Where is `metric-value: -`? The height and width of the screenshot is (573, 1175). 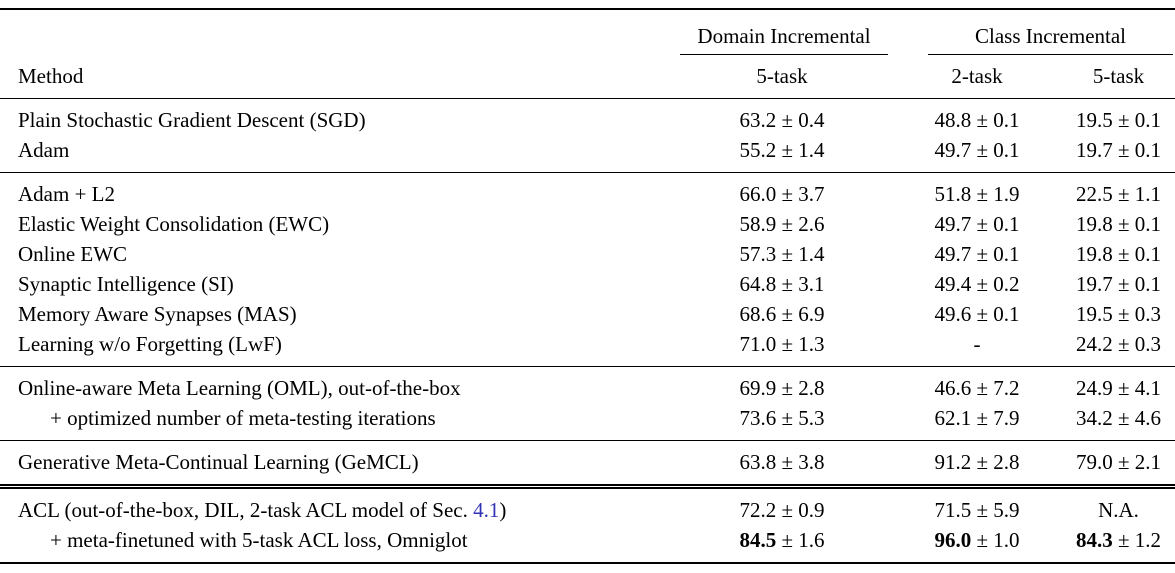 metric-value: - is located at coordinates (977, 343).